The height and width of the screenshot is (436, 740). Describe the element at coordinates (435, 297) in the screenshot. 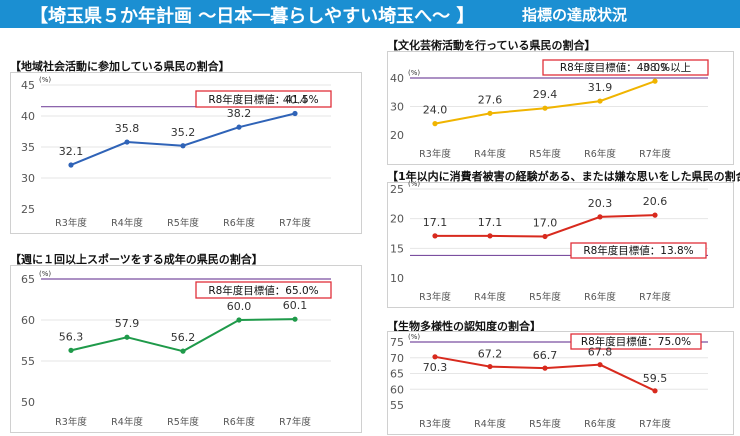

I see `consumer-xtick-label: R3年度` at that location.